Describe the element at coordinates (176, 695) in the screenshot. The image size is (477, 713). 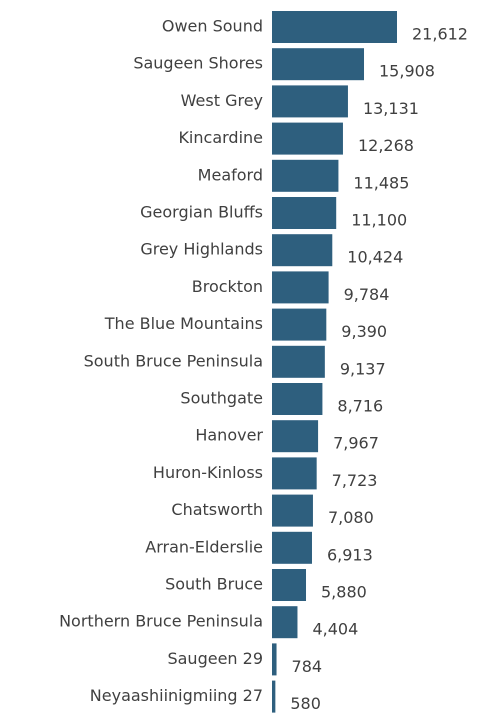
I see `category-label: Neyaashiinigmiing 27` at that location.